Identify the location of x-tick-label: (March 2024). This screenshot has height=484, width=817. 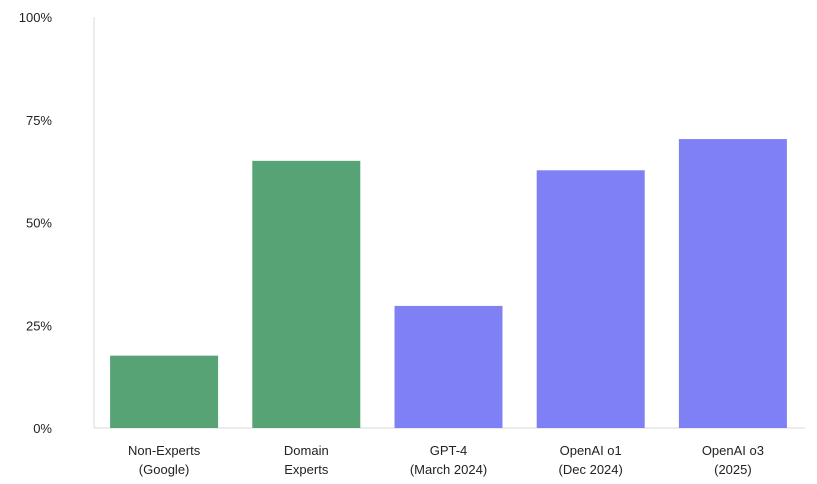
(448, 469).